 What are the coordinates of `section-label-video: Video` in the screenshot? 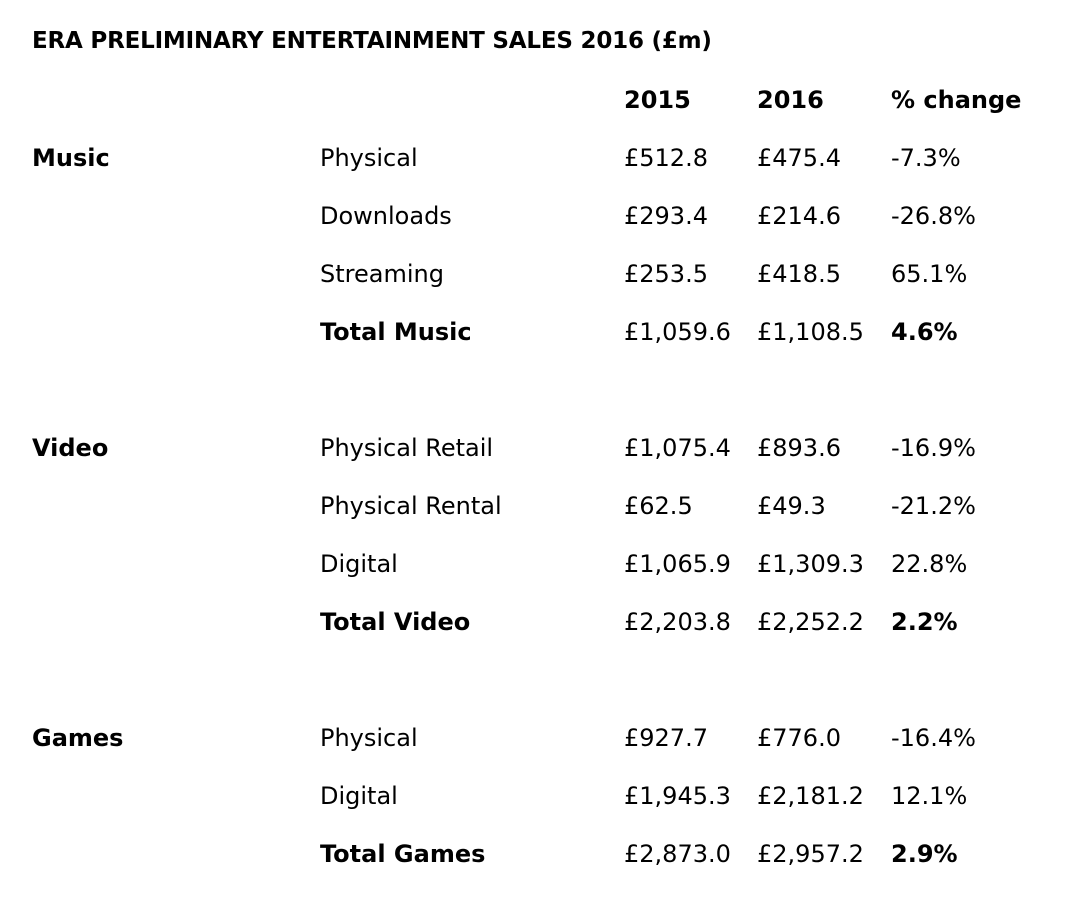 It's located at (70, 448).